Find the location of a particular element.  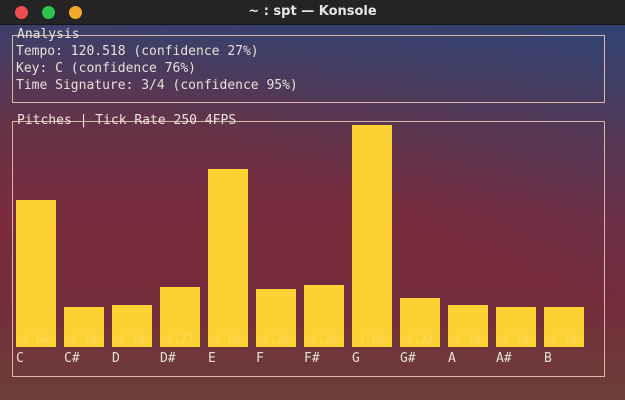

pitch-label: A# is located at coordinates (504, 358).